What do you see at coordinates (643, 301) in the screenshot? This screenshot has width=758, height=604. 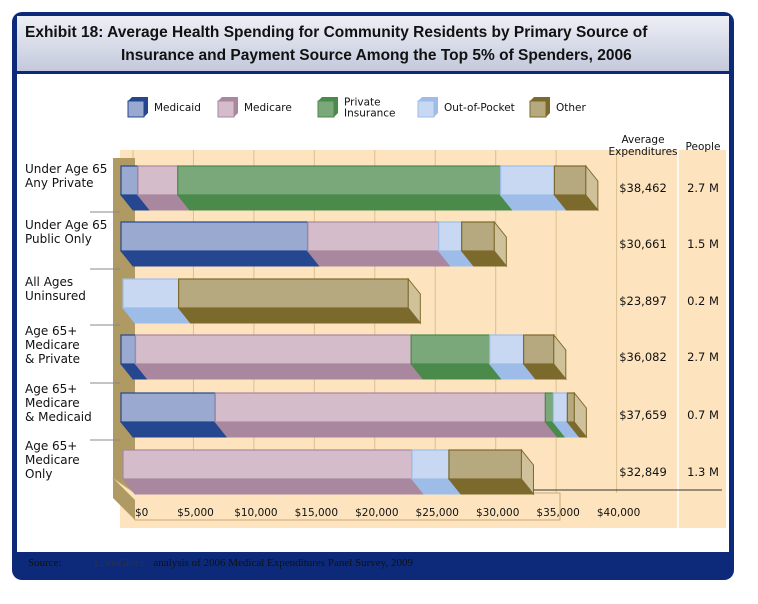 I see `average-expenditure-value: $23,897` at bounding box center [643, 301].